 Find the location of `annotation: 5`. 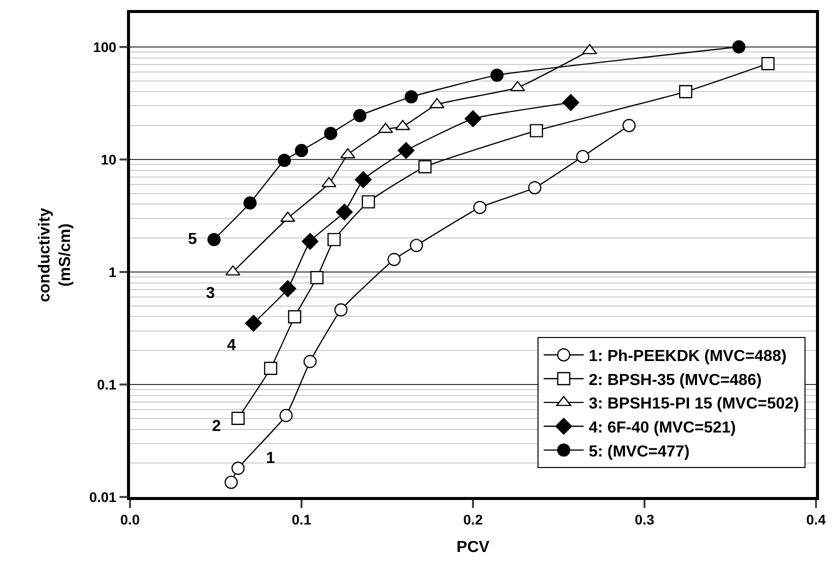

annotation: 5 is located at coordinates (192, 239).